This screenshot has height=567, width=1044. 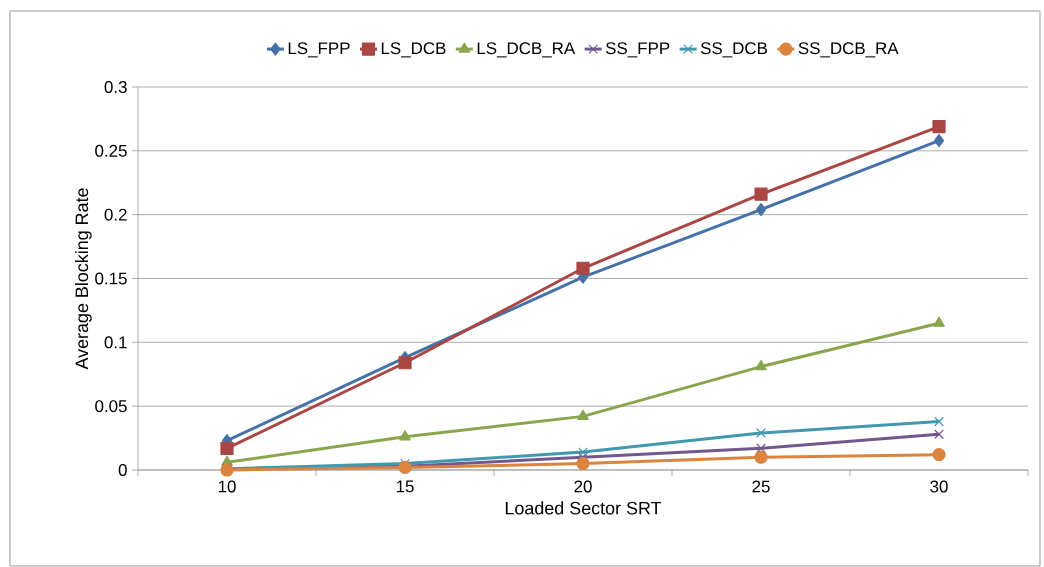 I want to click on x-tick-label: 30, so click(x=939, y=486).